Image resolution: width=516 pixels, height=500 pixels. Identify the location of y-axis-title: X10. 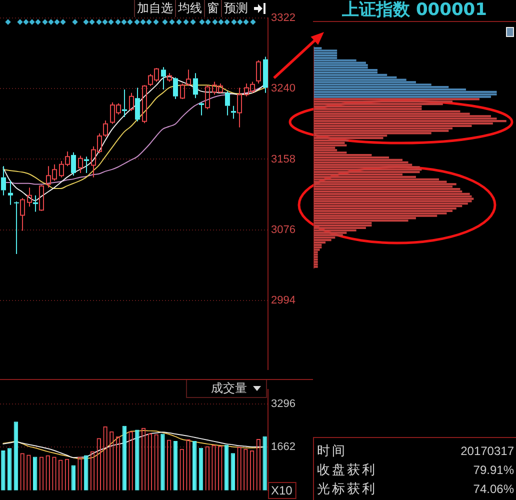
(282, 490).